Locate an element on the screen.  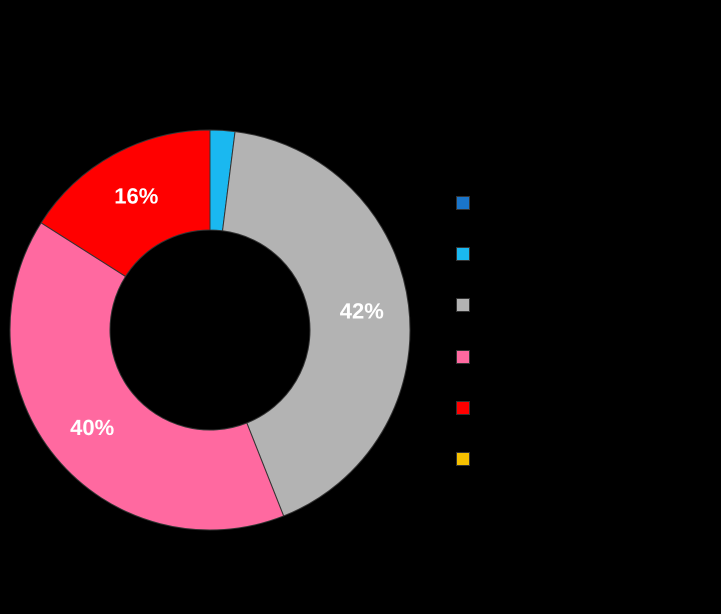
data-label: 16% is located at coordinates (136, 195).